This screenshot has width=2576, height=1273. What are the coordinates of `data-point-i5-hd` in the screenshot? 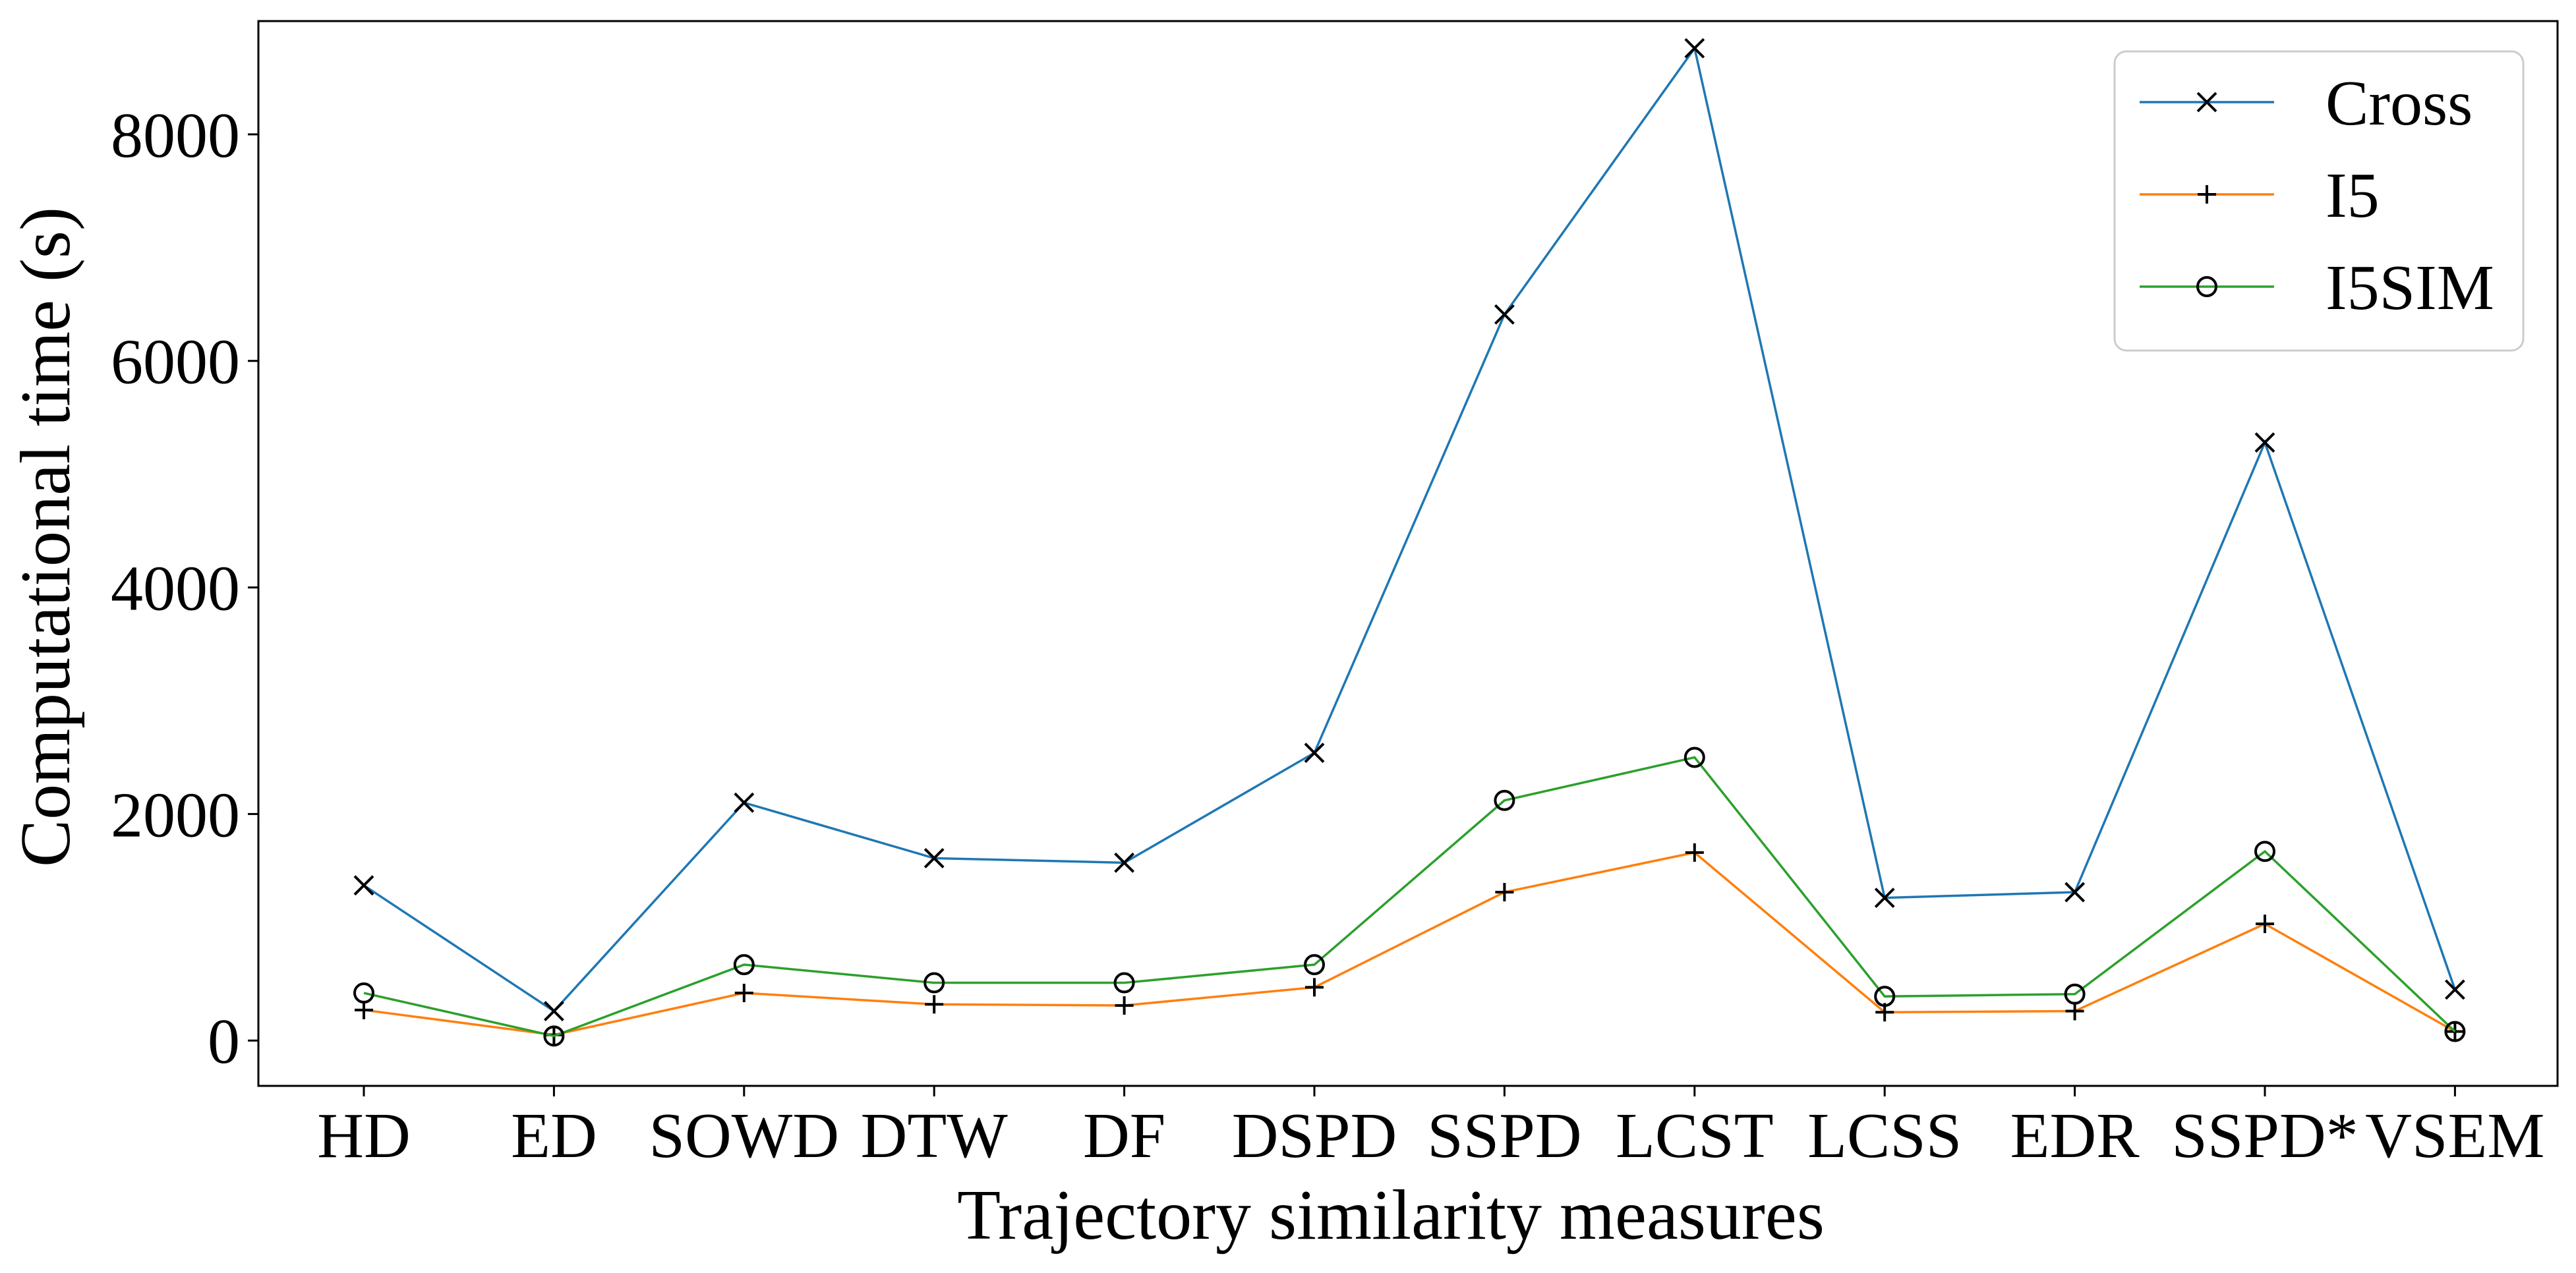 It's located at (364, 1009).